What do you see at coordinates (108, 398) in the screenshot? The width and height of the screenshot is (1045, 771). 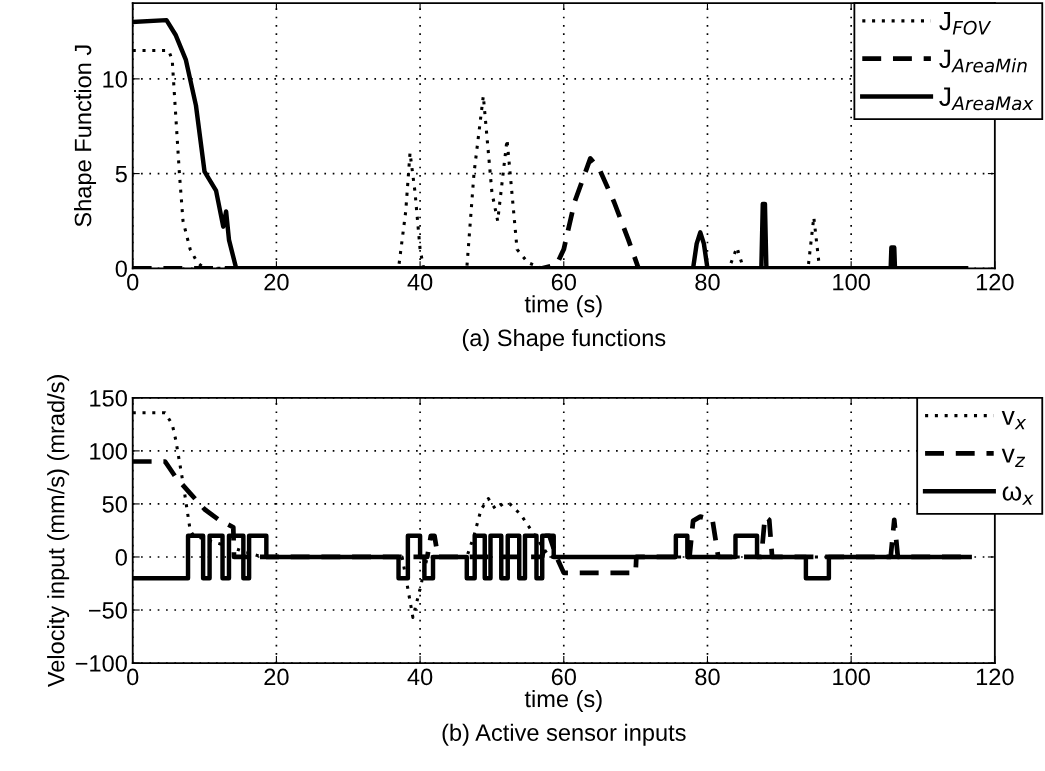 I see `y-tick-label: 150` at bounding box center [108, 398].